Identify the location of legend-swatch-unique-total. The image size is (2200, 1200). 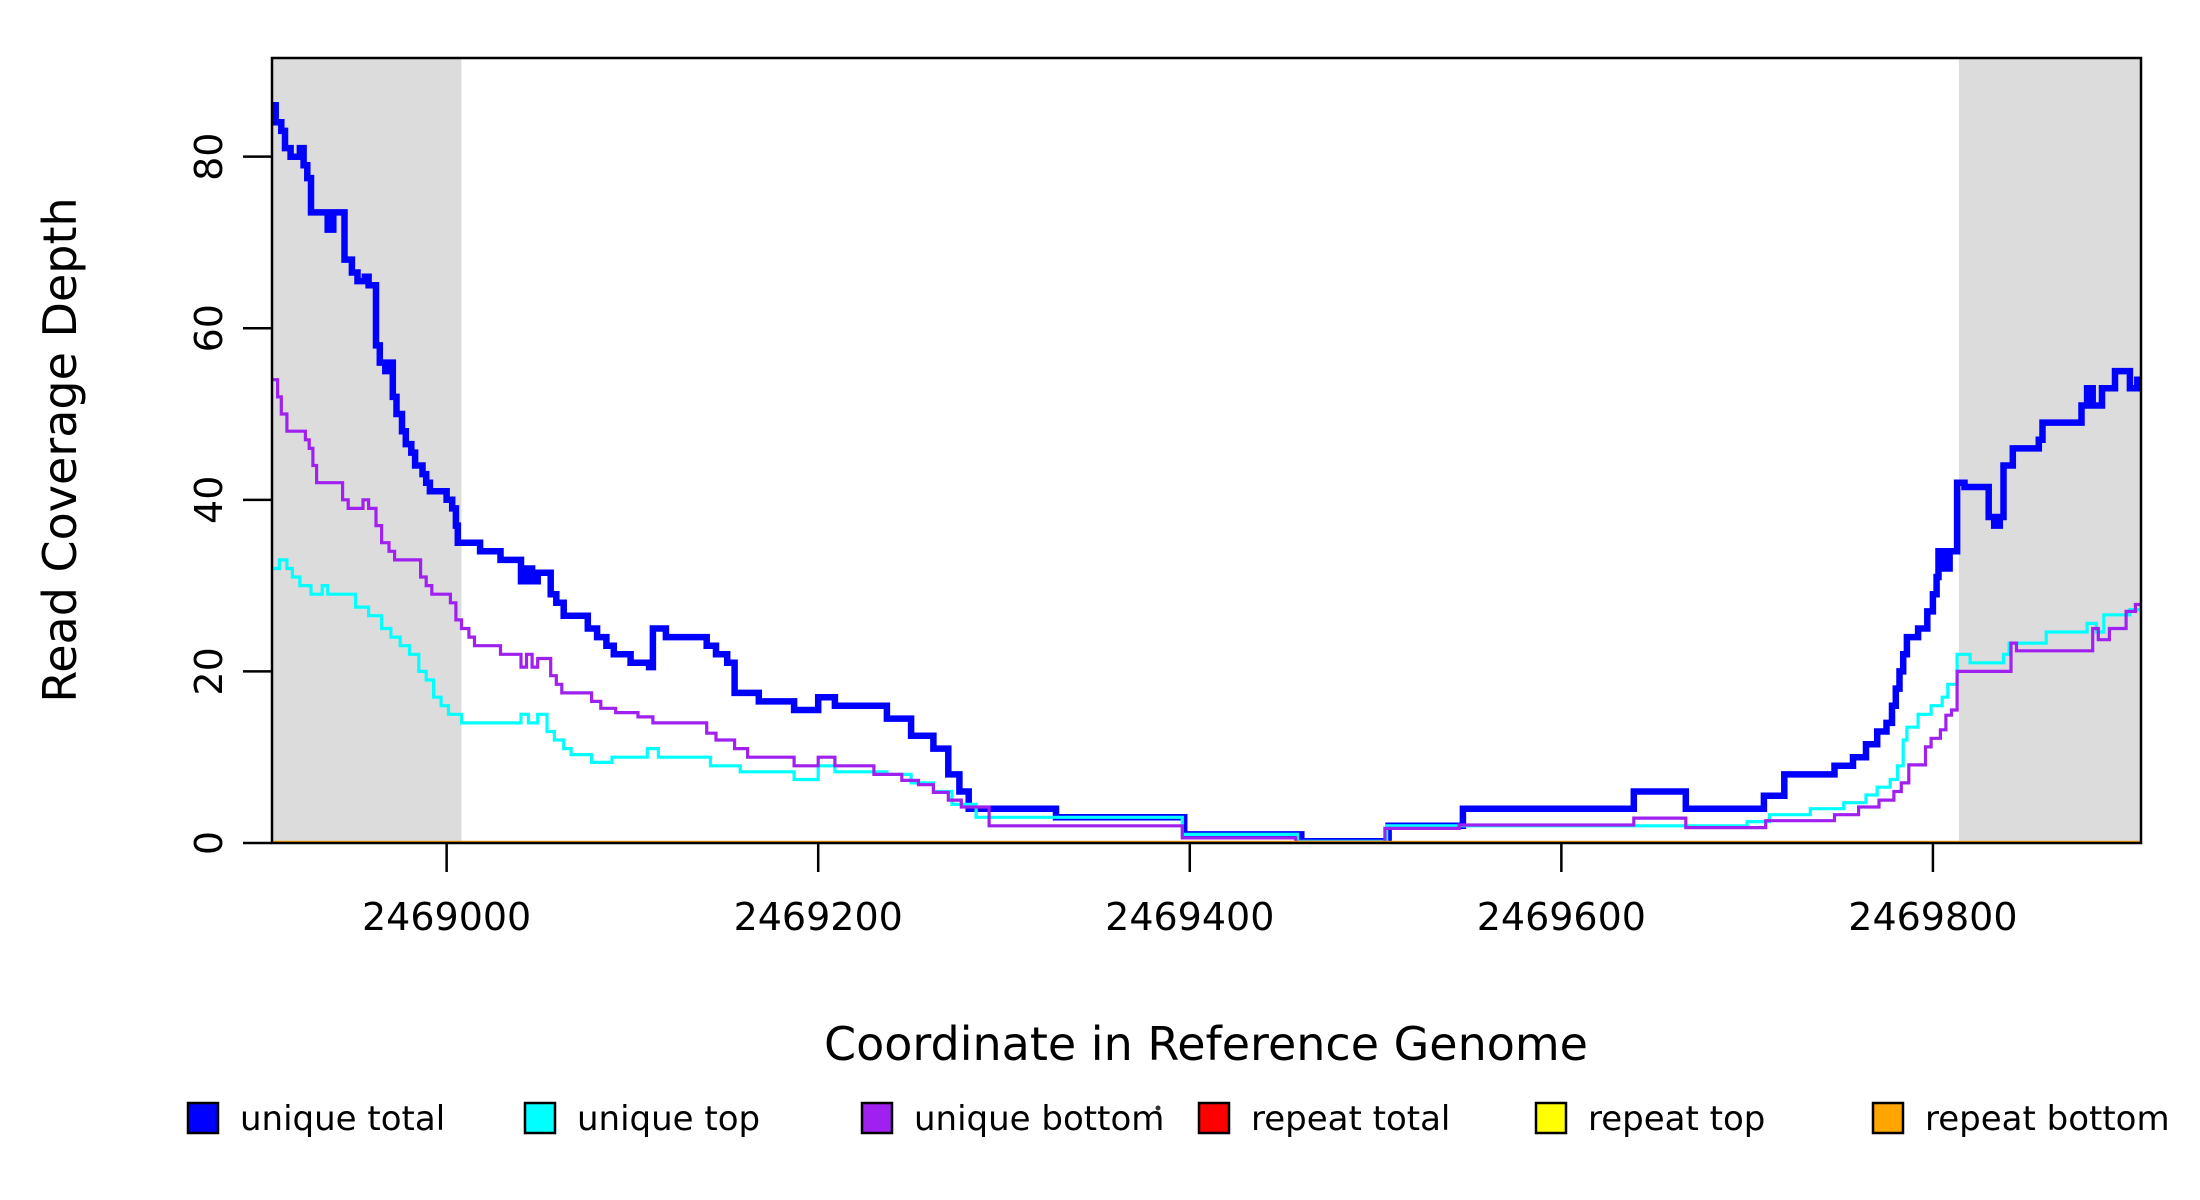
(203, 1118).